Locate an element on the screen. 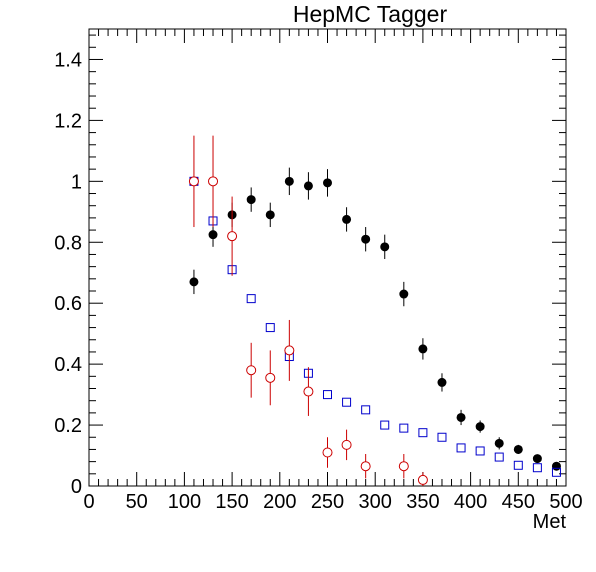 Image resolution: width=596 pixels, height=572 pixels. x-tick-label: 450 is located at coordinates (518, 502).